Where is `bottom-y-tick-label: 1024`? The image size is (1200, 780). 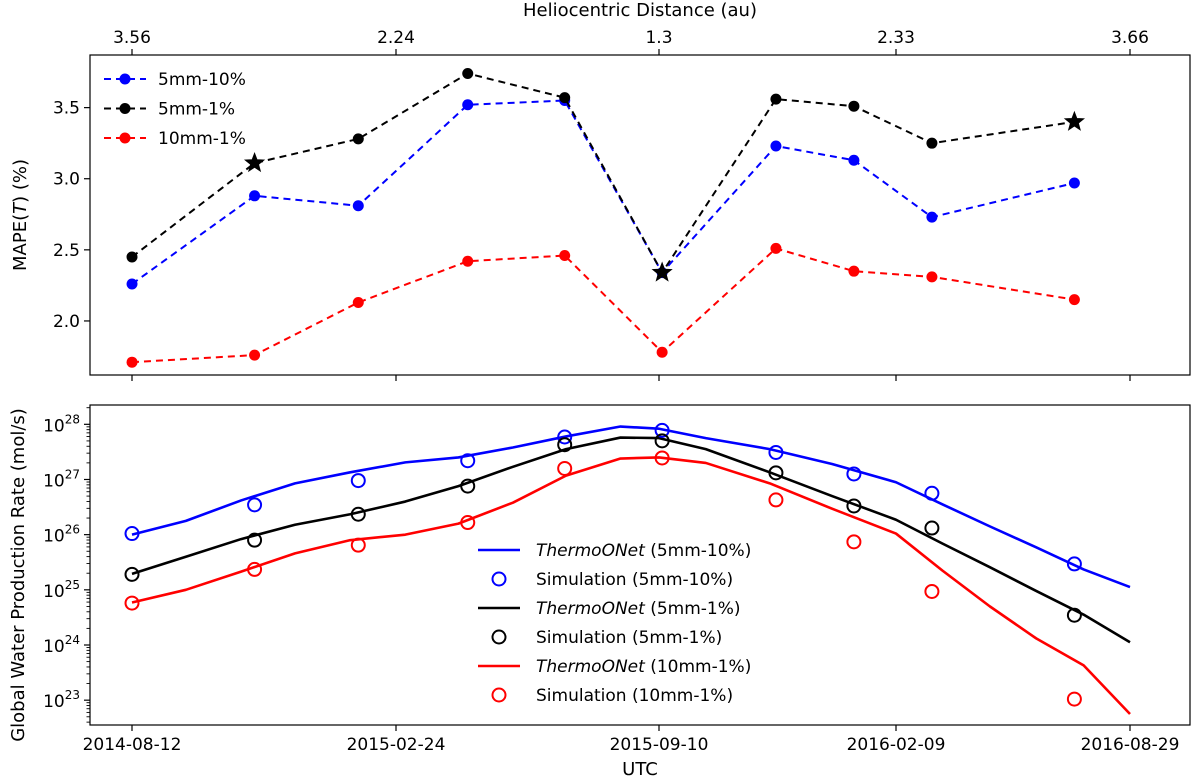
bottom-y-tick-label: 1024 is located at coordinates (61, 645).